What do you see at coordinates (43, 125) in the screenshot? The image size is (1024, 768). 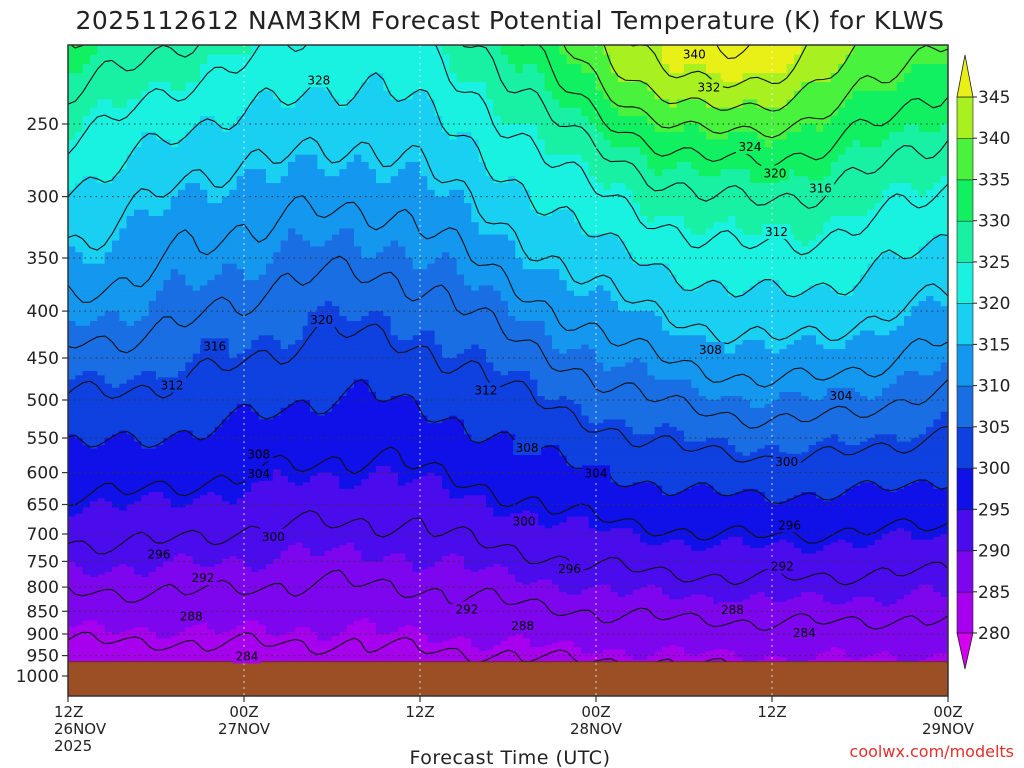 I see `y-tick-label: 250` at bounding box center [43, 125].